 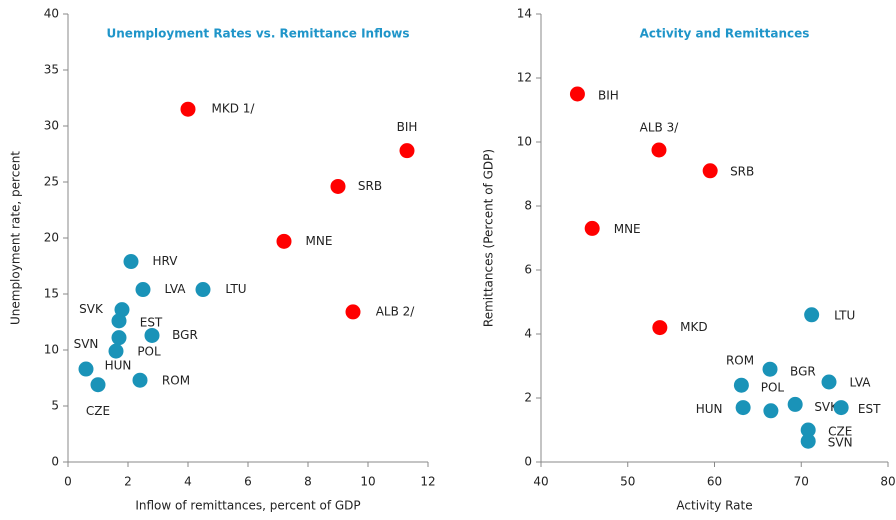 I want to click on x-tick-label: 8, so click(x=308, y=482).